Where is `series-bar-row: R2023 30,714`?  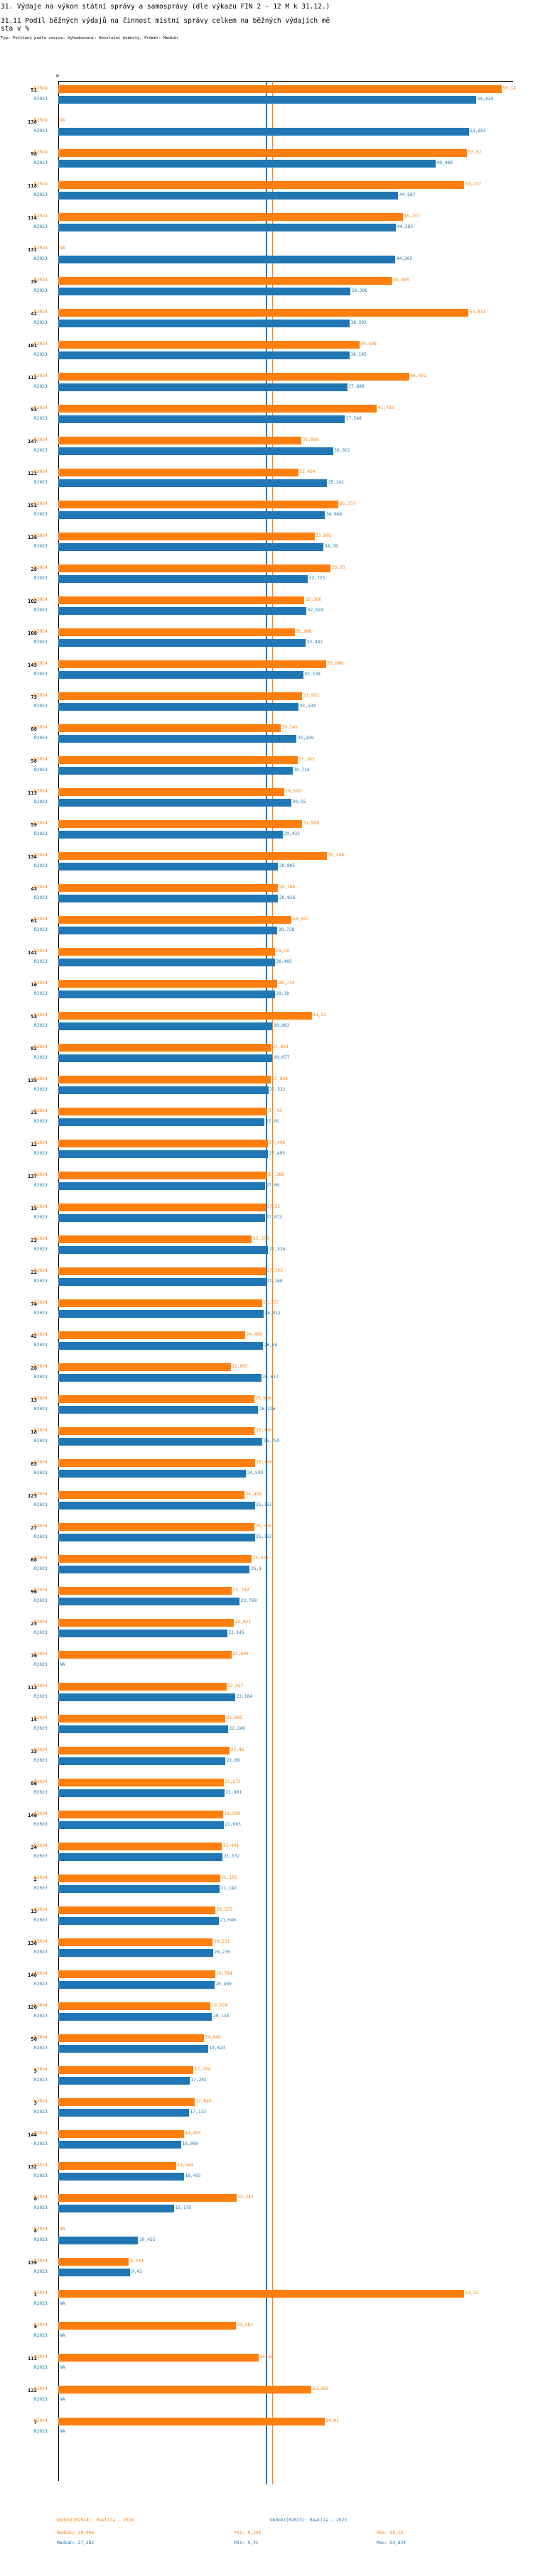 series-bar-row: R2023 30,714 is located at coordinates (283, 771).